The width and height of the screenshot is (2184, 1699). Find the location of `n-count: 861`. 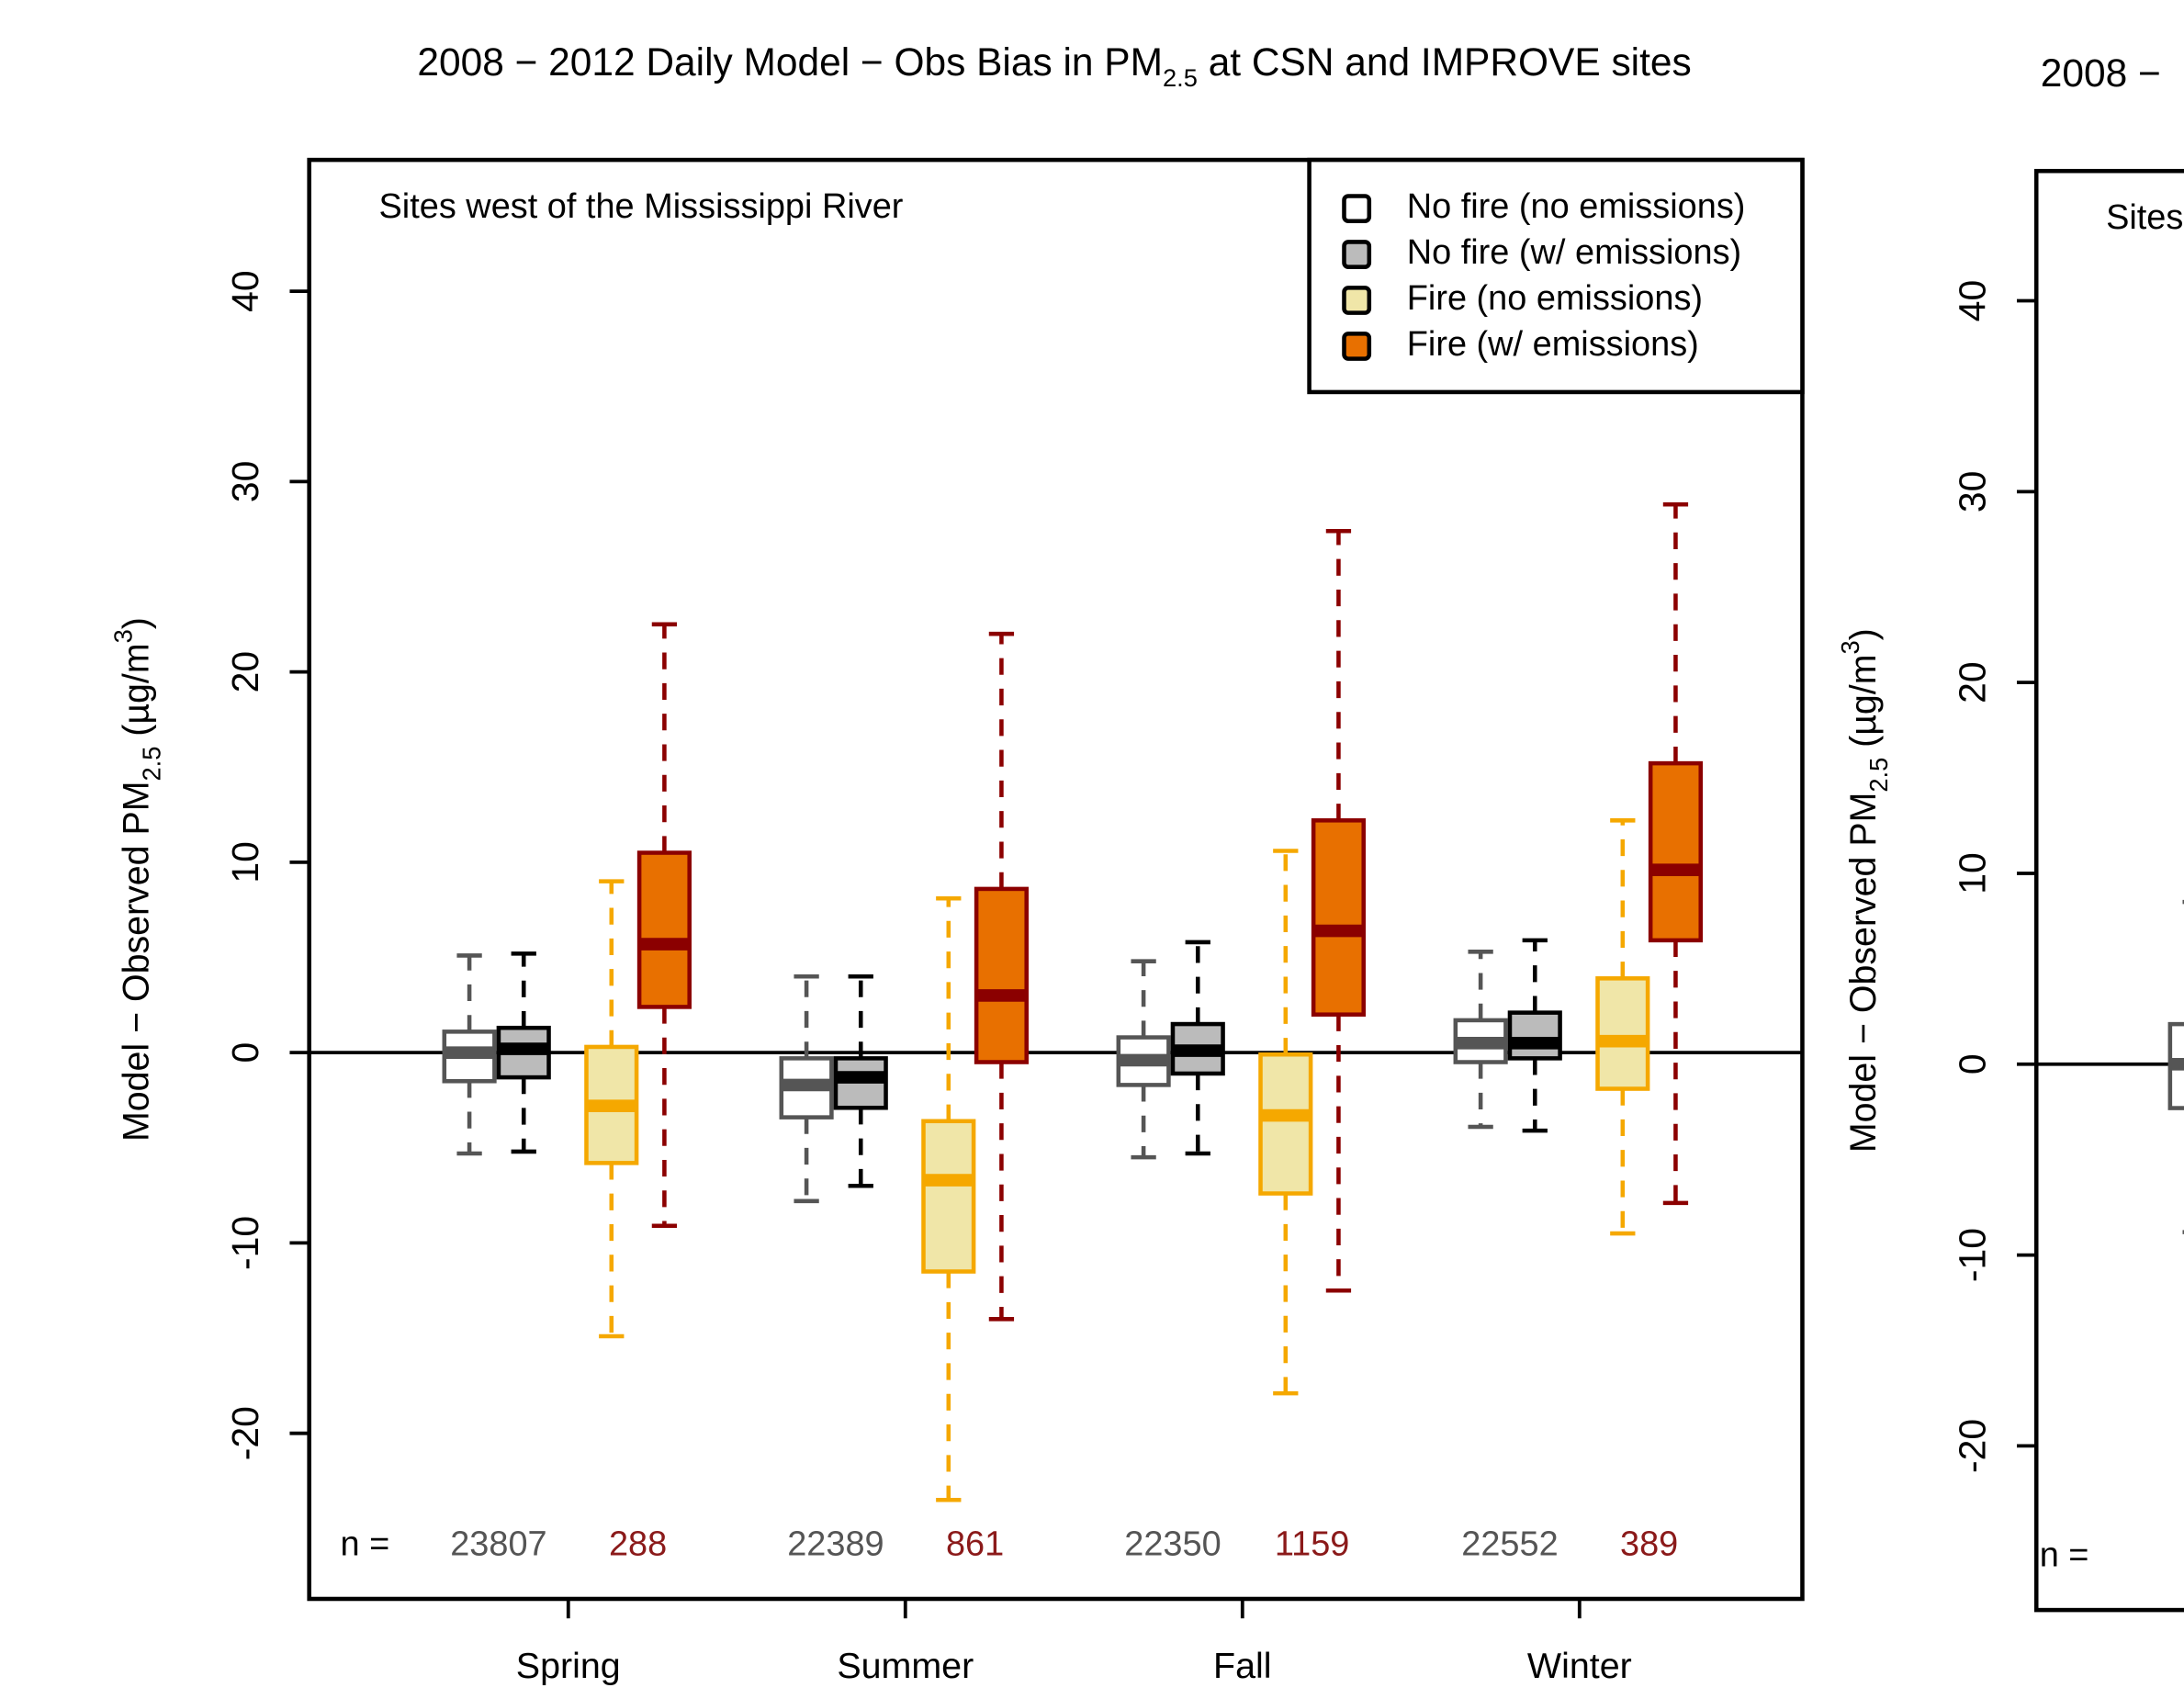

n-count: 861 is located at coordinates (975, 1544).